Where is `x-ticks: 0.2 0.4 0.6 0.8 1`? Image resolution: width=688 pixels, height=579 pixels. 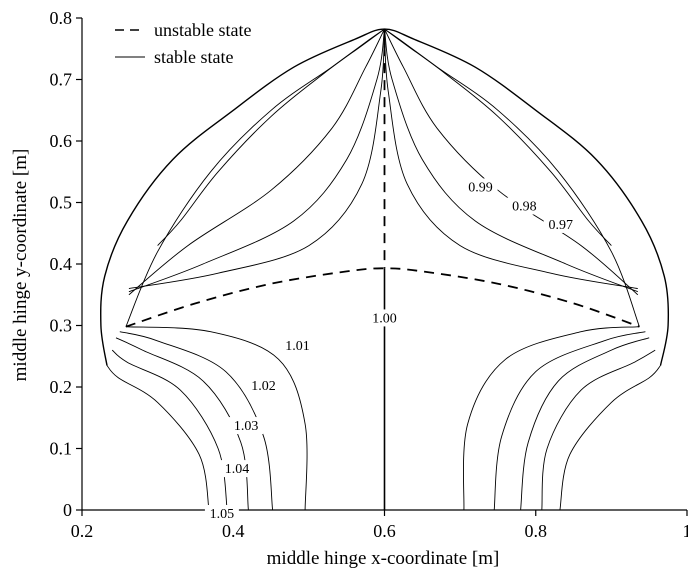 x-ticks: 0.2 0.4 0.6 0.8 1 is located at coordinates (379, 525).